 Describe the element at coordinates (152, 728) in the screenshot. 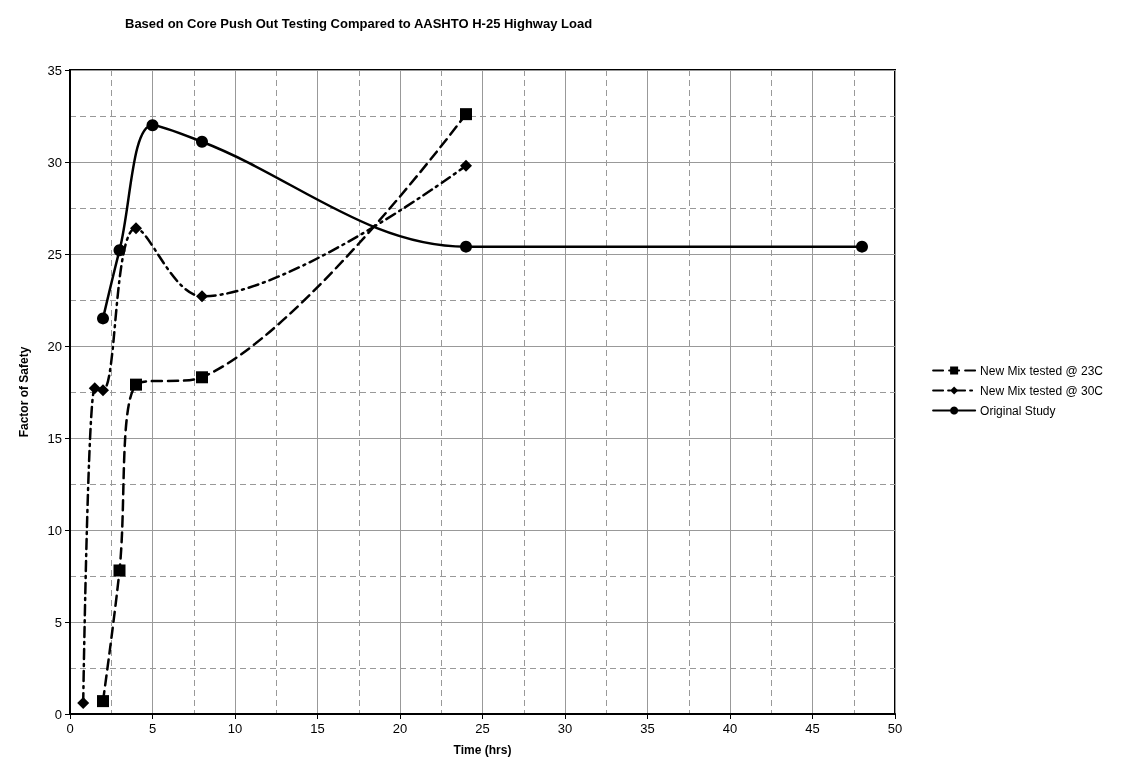

I see `x-tick-label: 5` at that location.